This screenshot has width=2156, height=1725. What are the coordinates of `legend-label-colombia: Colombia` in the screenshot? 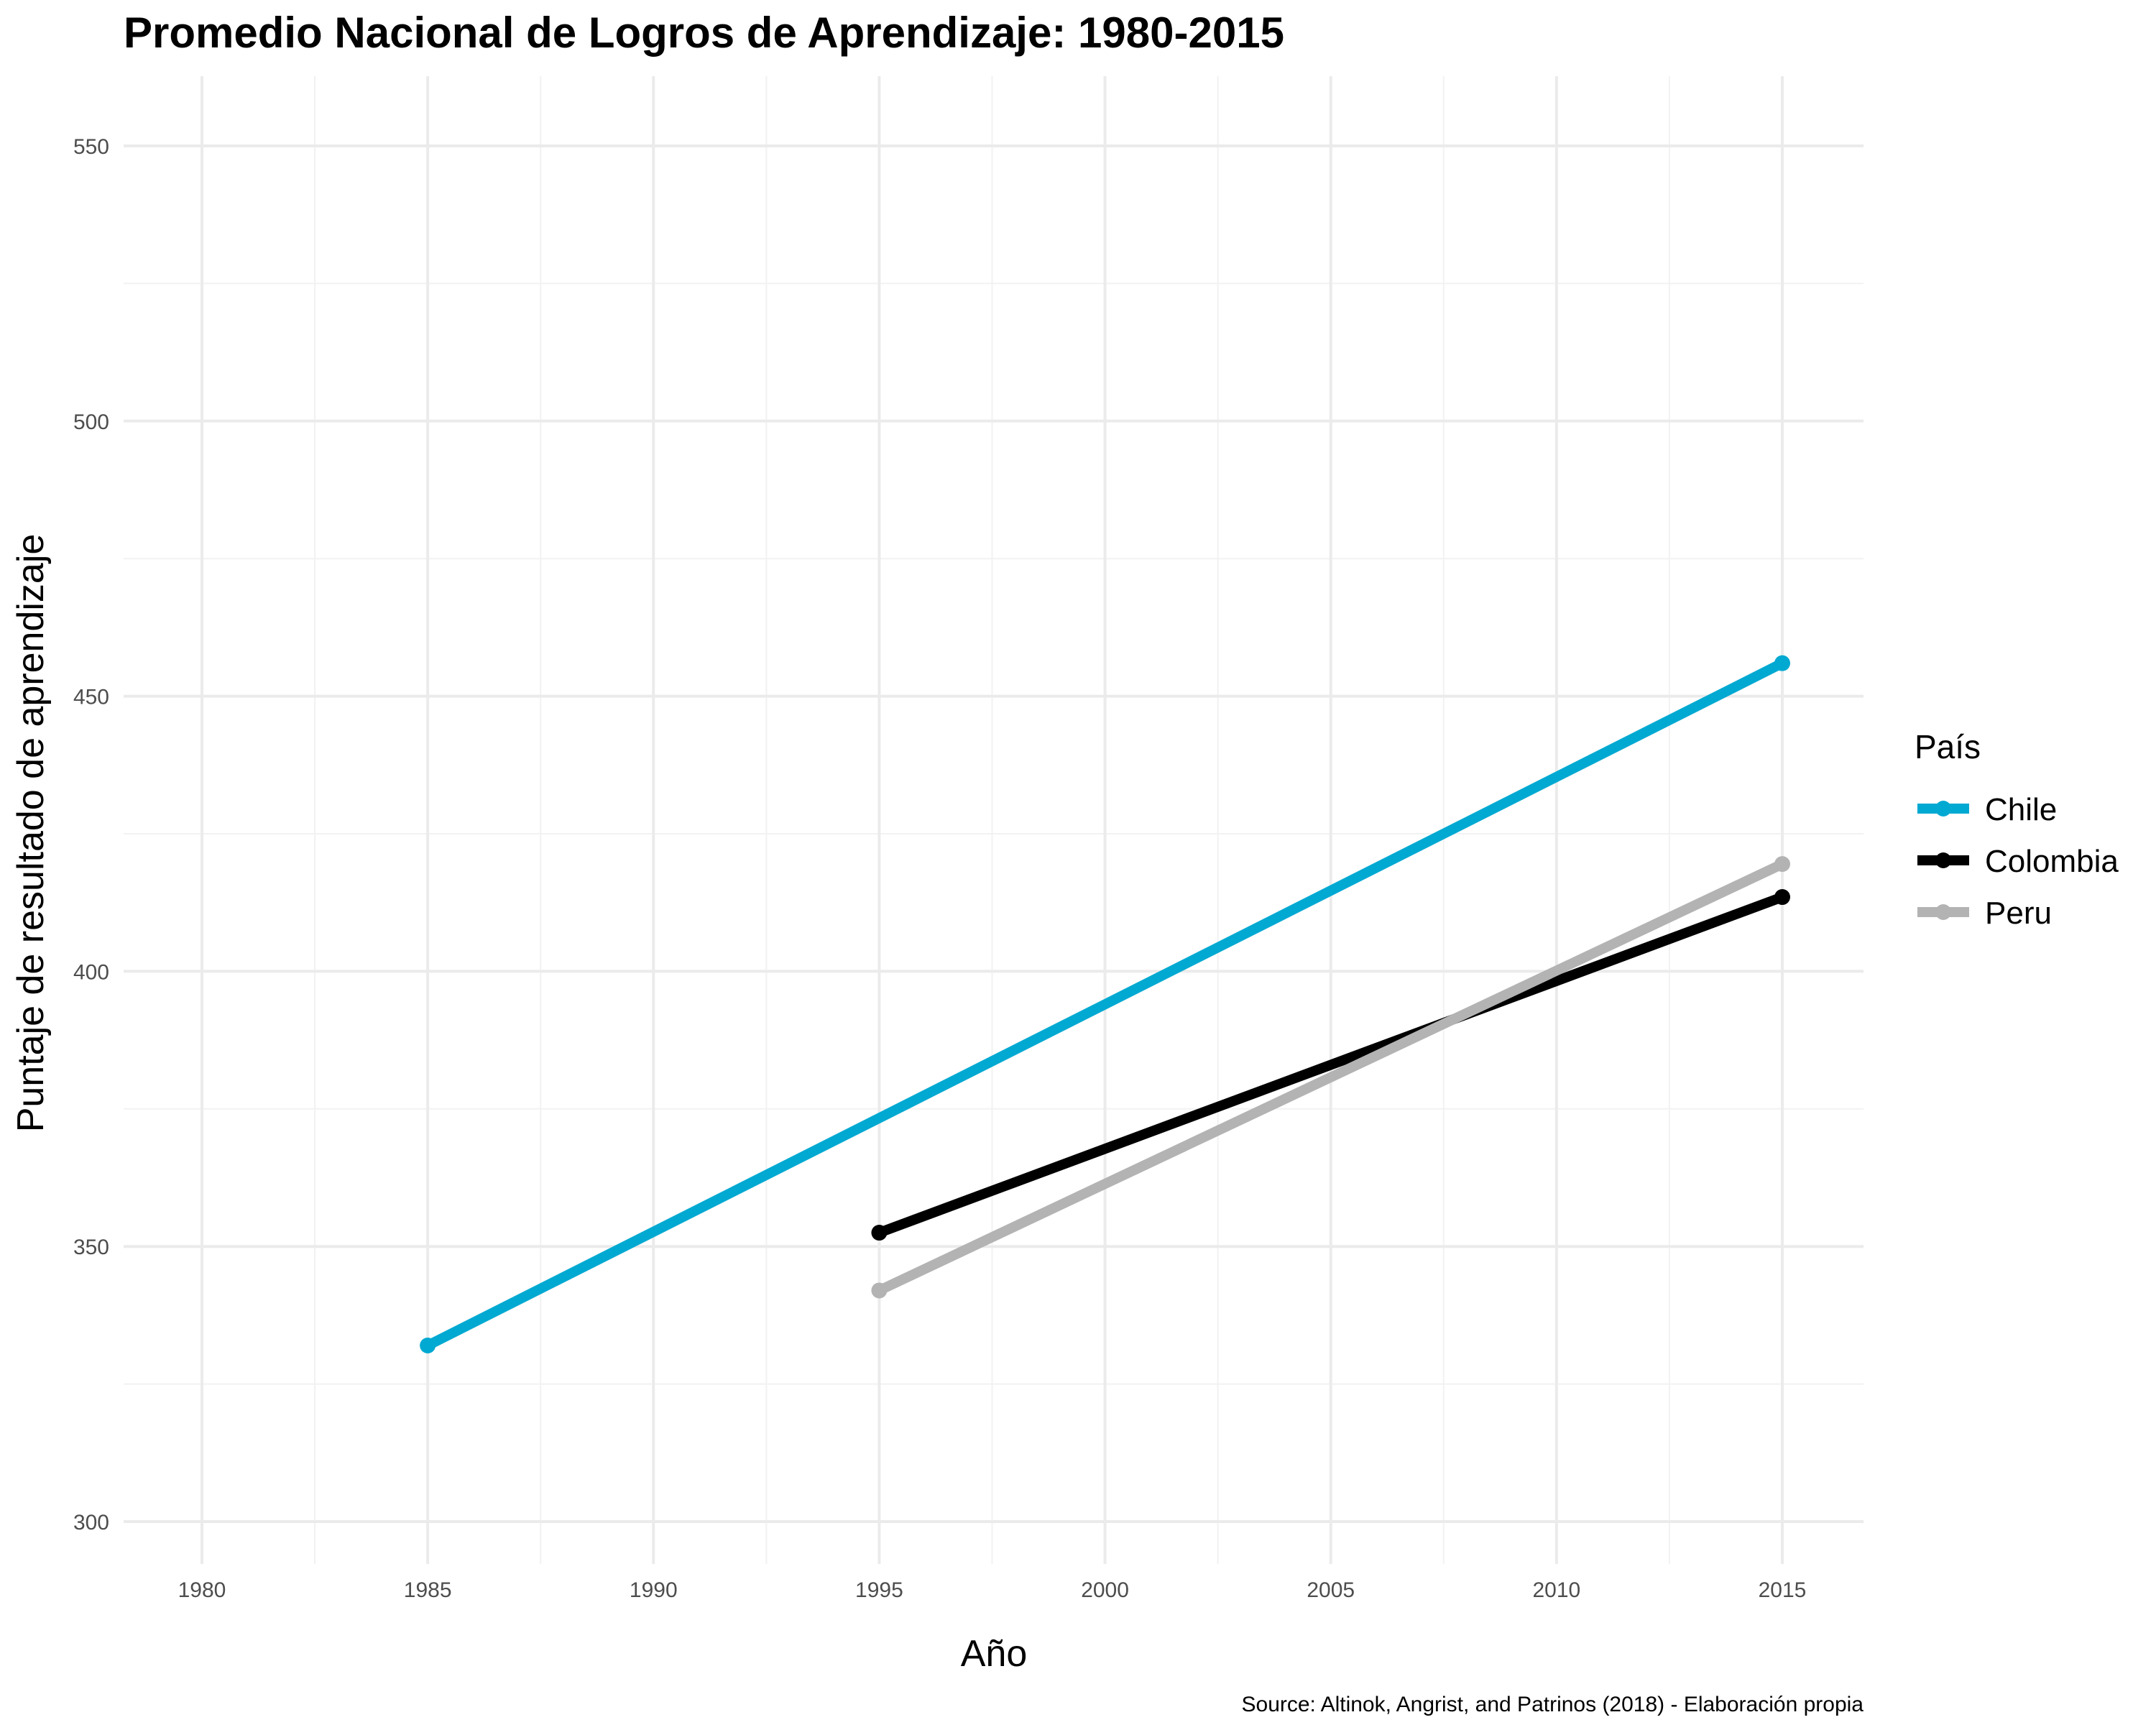 It's located at (2052, 861).